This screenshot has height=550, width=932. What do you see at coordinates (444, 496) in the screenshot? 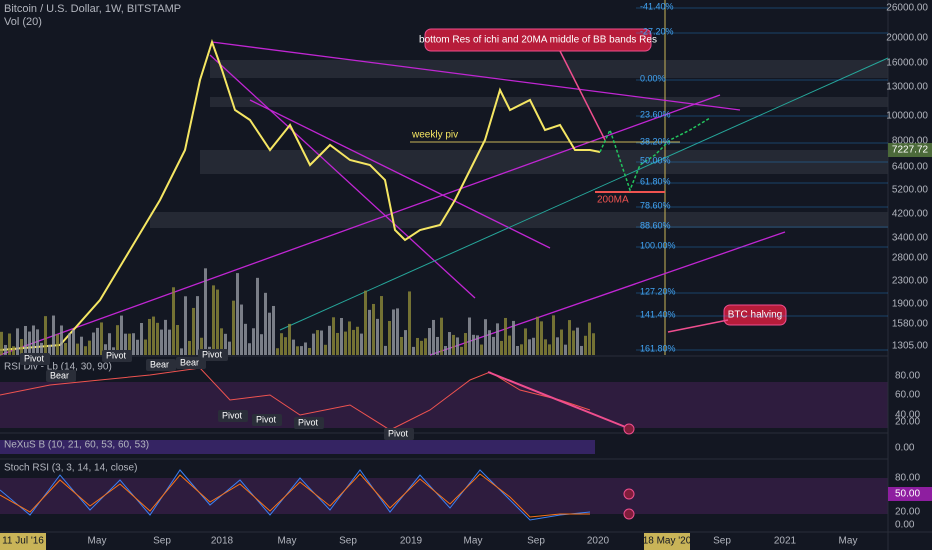
I see `stoch-band` at bounding box center [444, 496].